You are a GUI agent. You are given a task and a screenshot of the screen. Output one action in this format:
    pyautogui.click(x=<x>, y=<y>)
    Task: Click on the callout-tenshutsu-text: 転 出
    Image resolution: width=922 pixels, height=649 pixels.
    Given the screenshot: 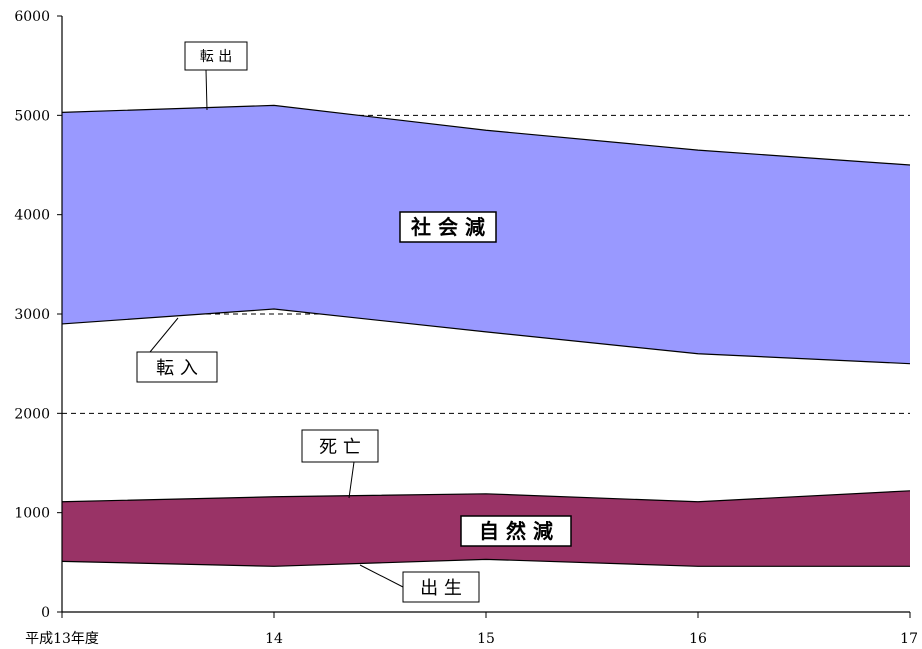 What is the action you would take?
    pyautogui.click(x=216, y=57)
    